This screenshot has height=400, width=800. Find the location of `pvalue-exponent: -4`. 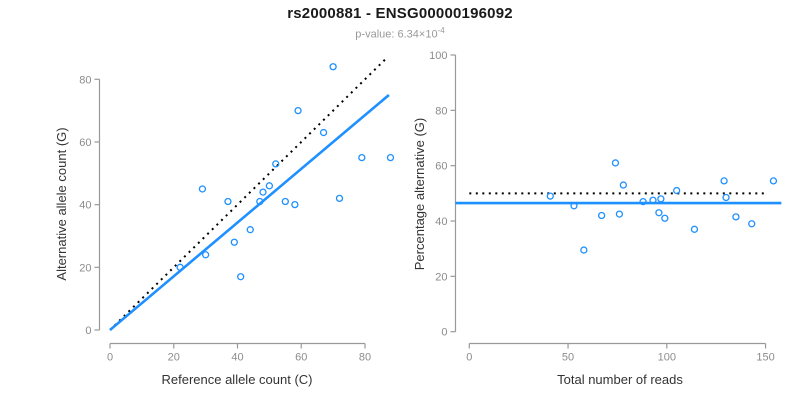

pvalue-exponent: -4 is located at coordinates (441, 30).